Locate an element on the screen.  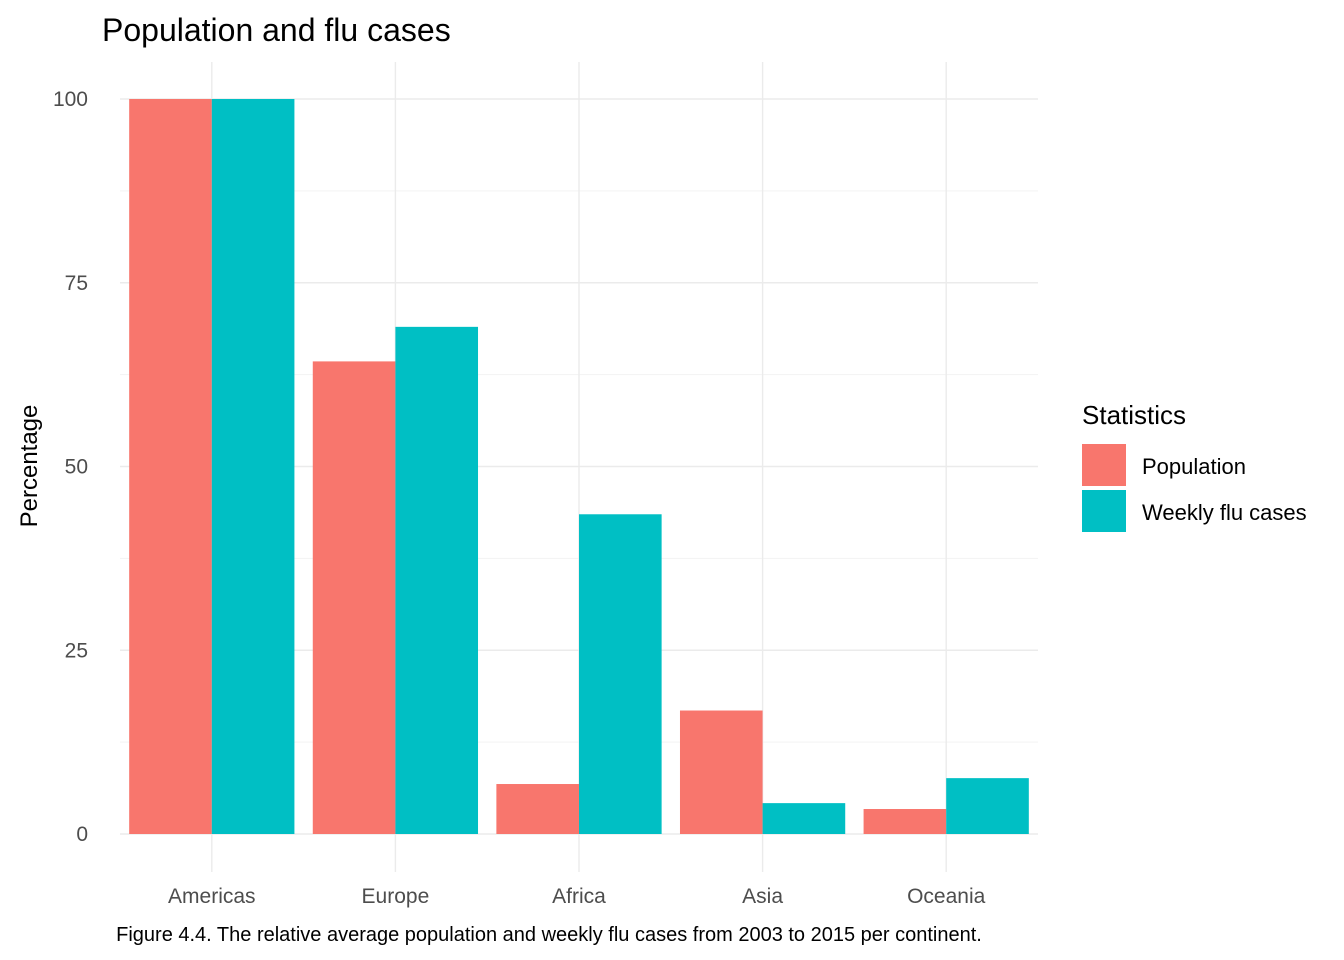
bar-africa-weekly-flu-cases is located at coordinates (620, 674).